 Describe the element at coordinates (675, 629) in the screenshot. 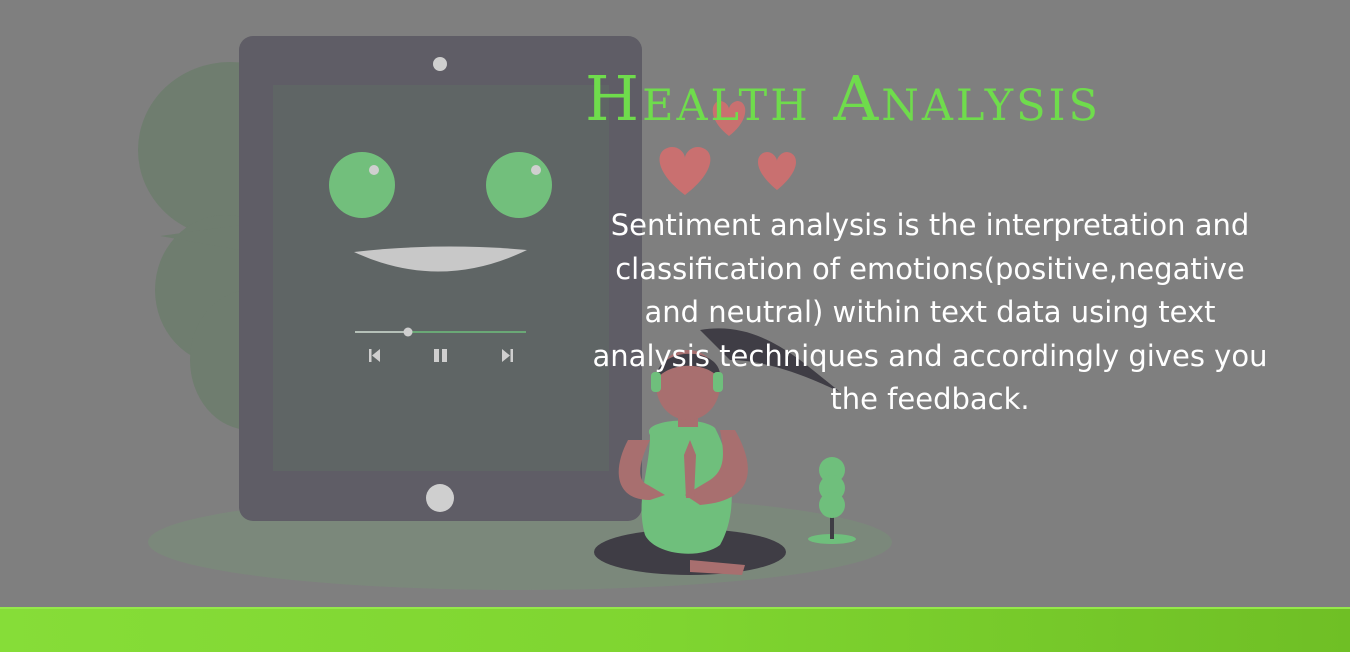

I see `footer-bar` at that location.